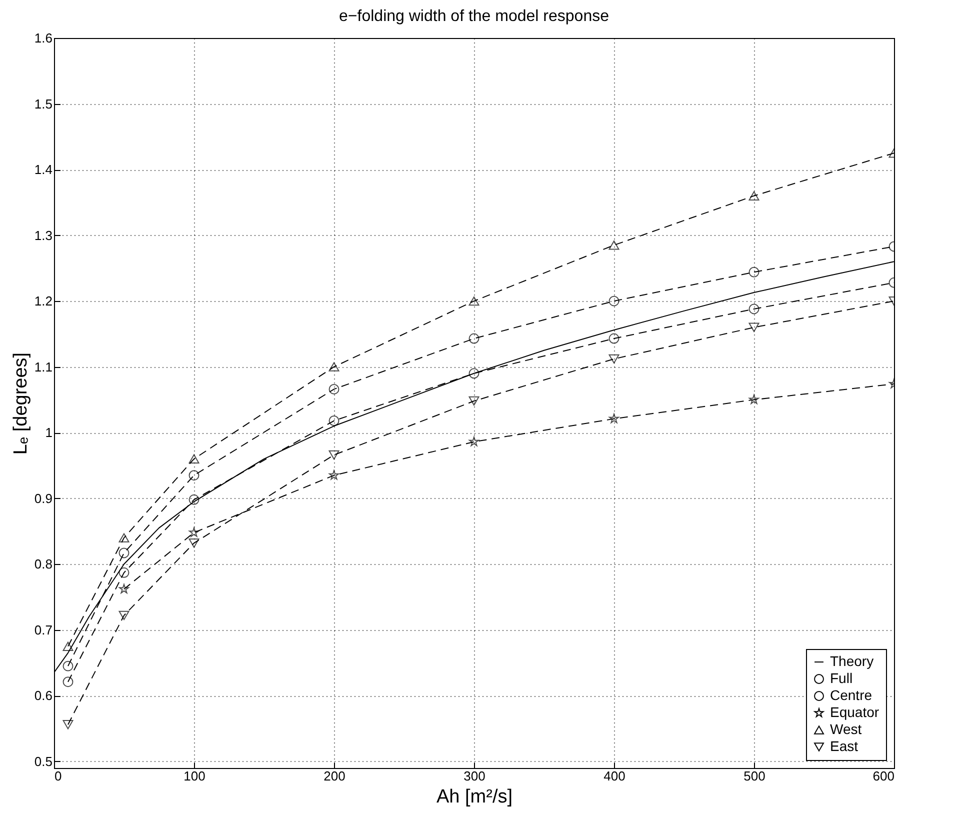 The width and height of the screenshot is (962, 840). What do you see at coordinates (335, 776) in the screenshot?
I see `x-tick-label: 200` at bounding box center [335, 776].